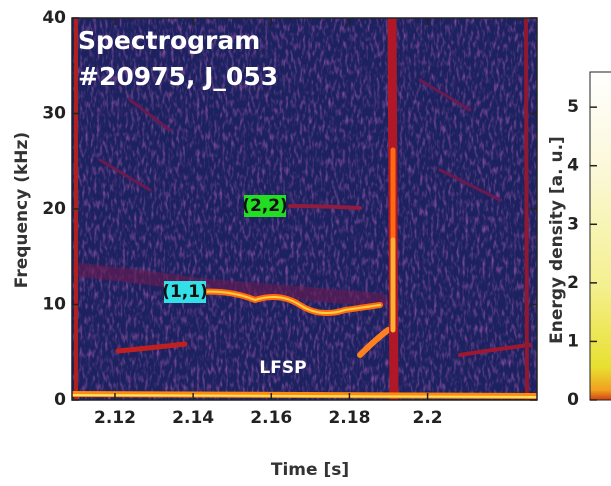  Describe the element at coordinates (573, 283) in the screenshot. I see `colorbar-tick-label: 2` at that location.